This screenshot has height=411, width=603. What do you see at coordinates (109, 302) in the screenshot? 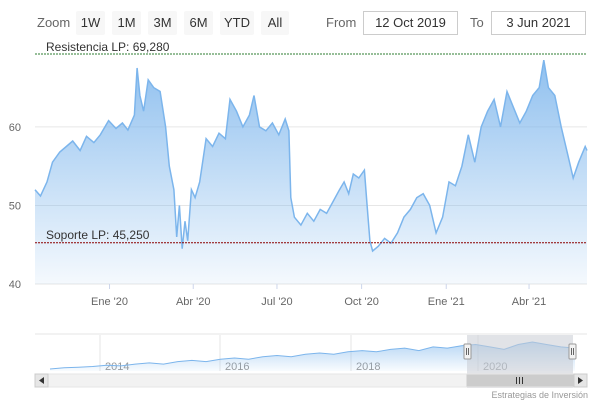
I see `x-tick-label: Ene '20` at bounding box center [109, 302].